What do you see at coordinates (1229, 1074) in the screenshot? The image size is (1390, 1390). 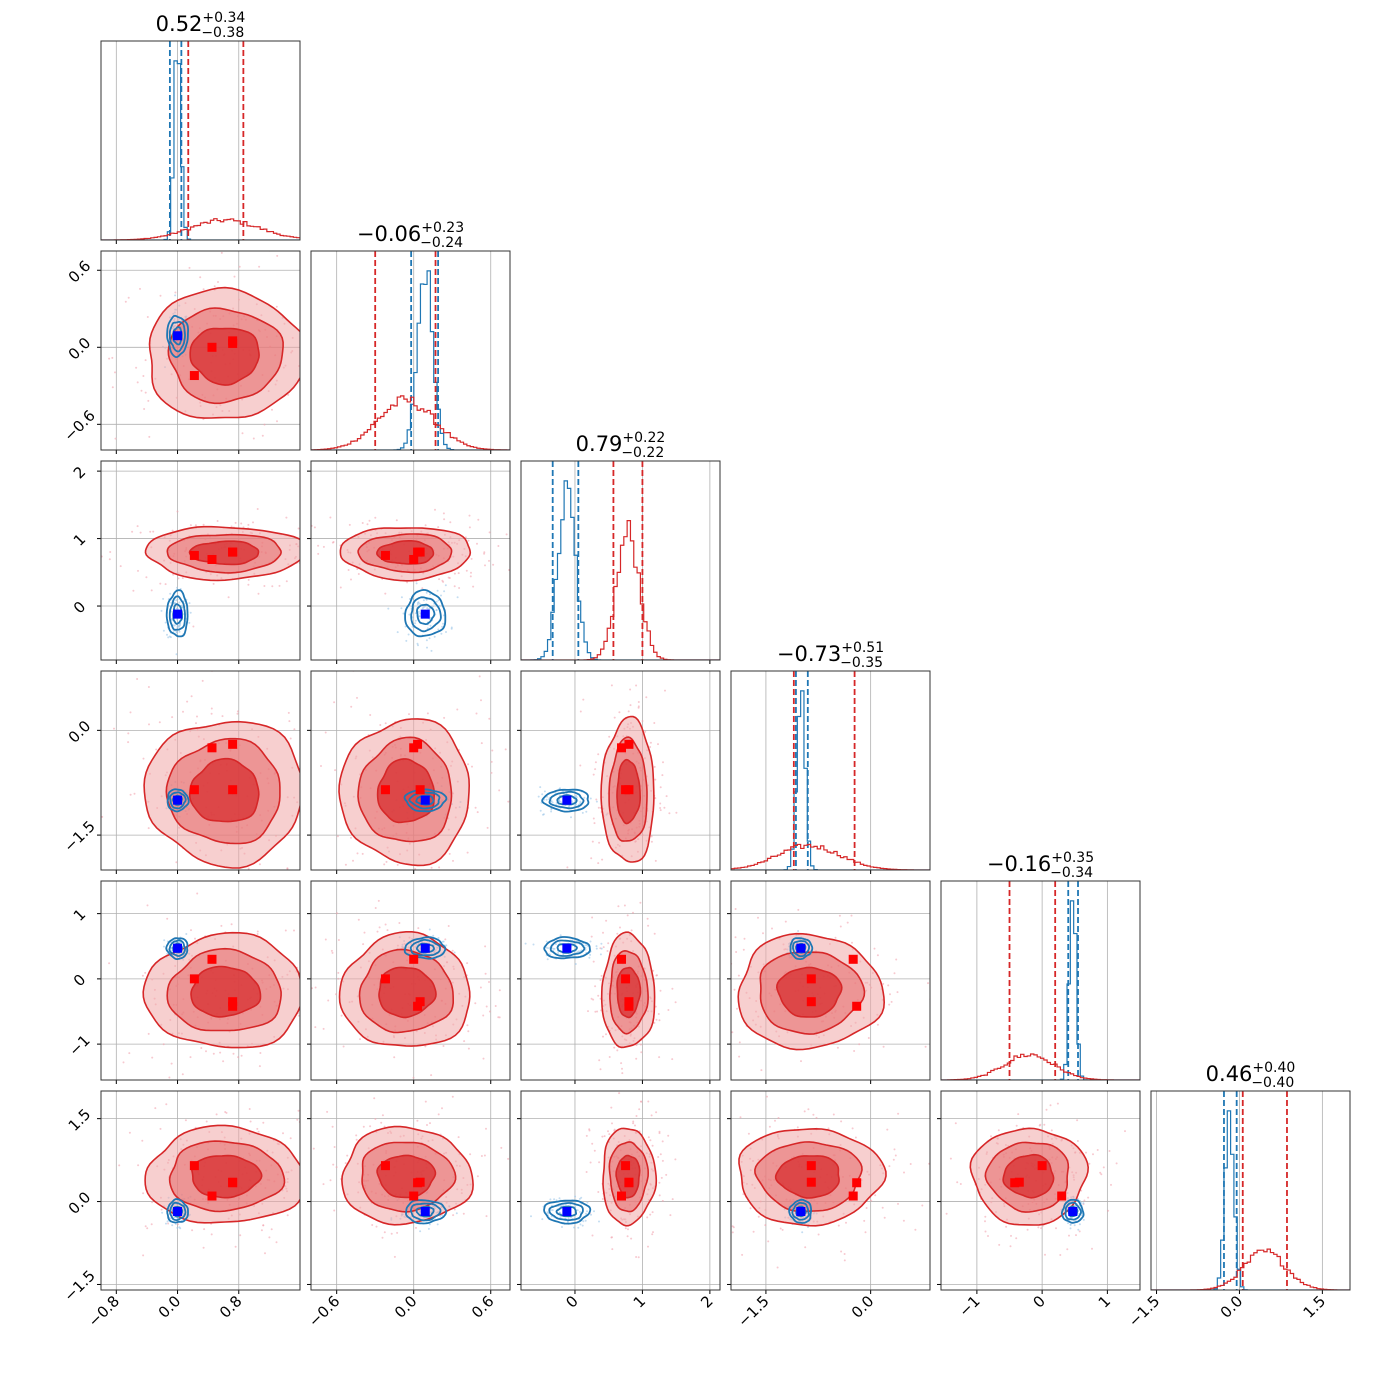 I see `title-value: 0.46` at bounding box center [1229, 1074].